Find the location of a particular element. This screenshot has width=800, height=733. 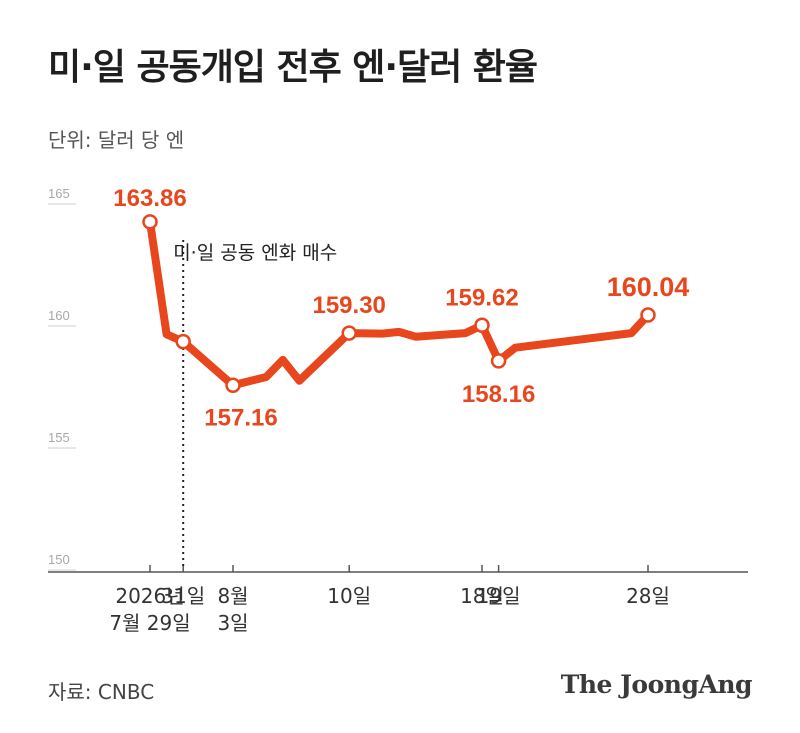

data-label: 159.30 is located at coordinates (348, 305).